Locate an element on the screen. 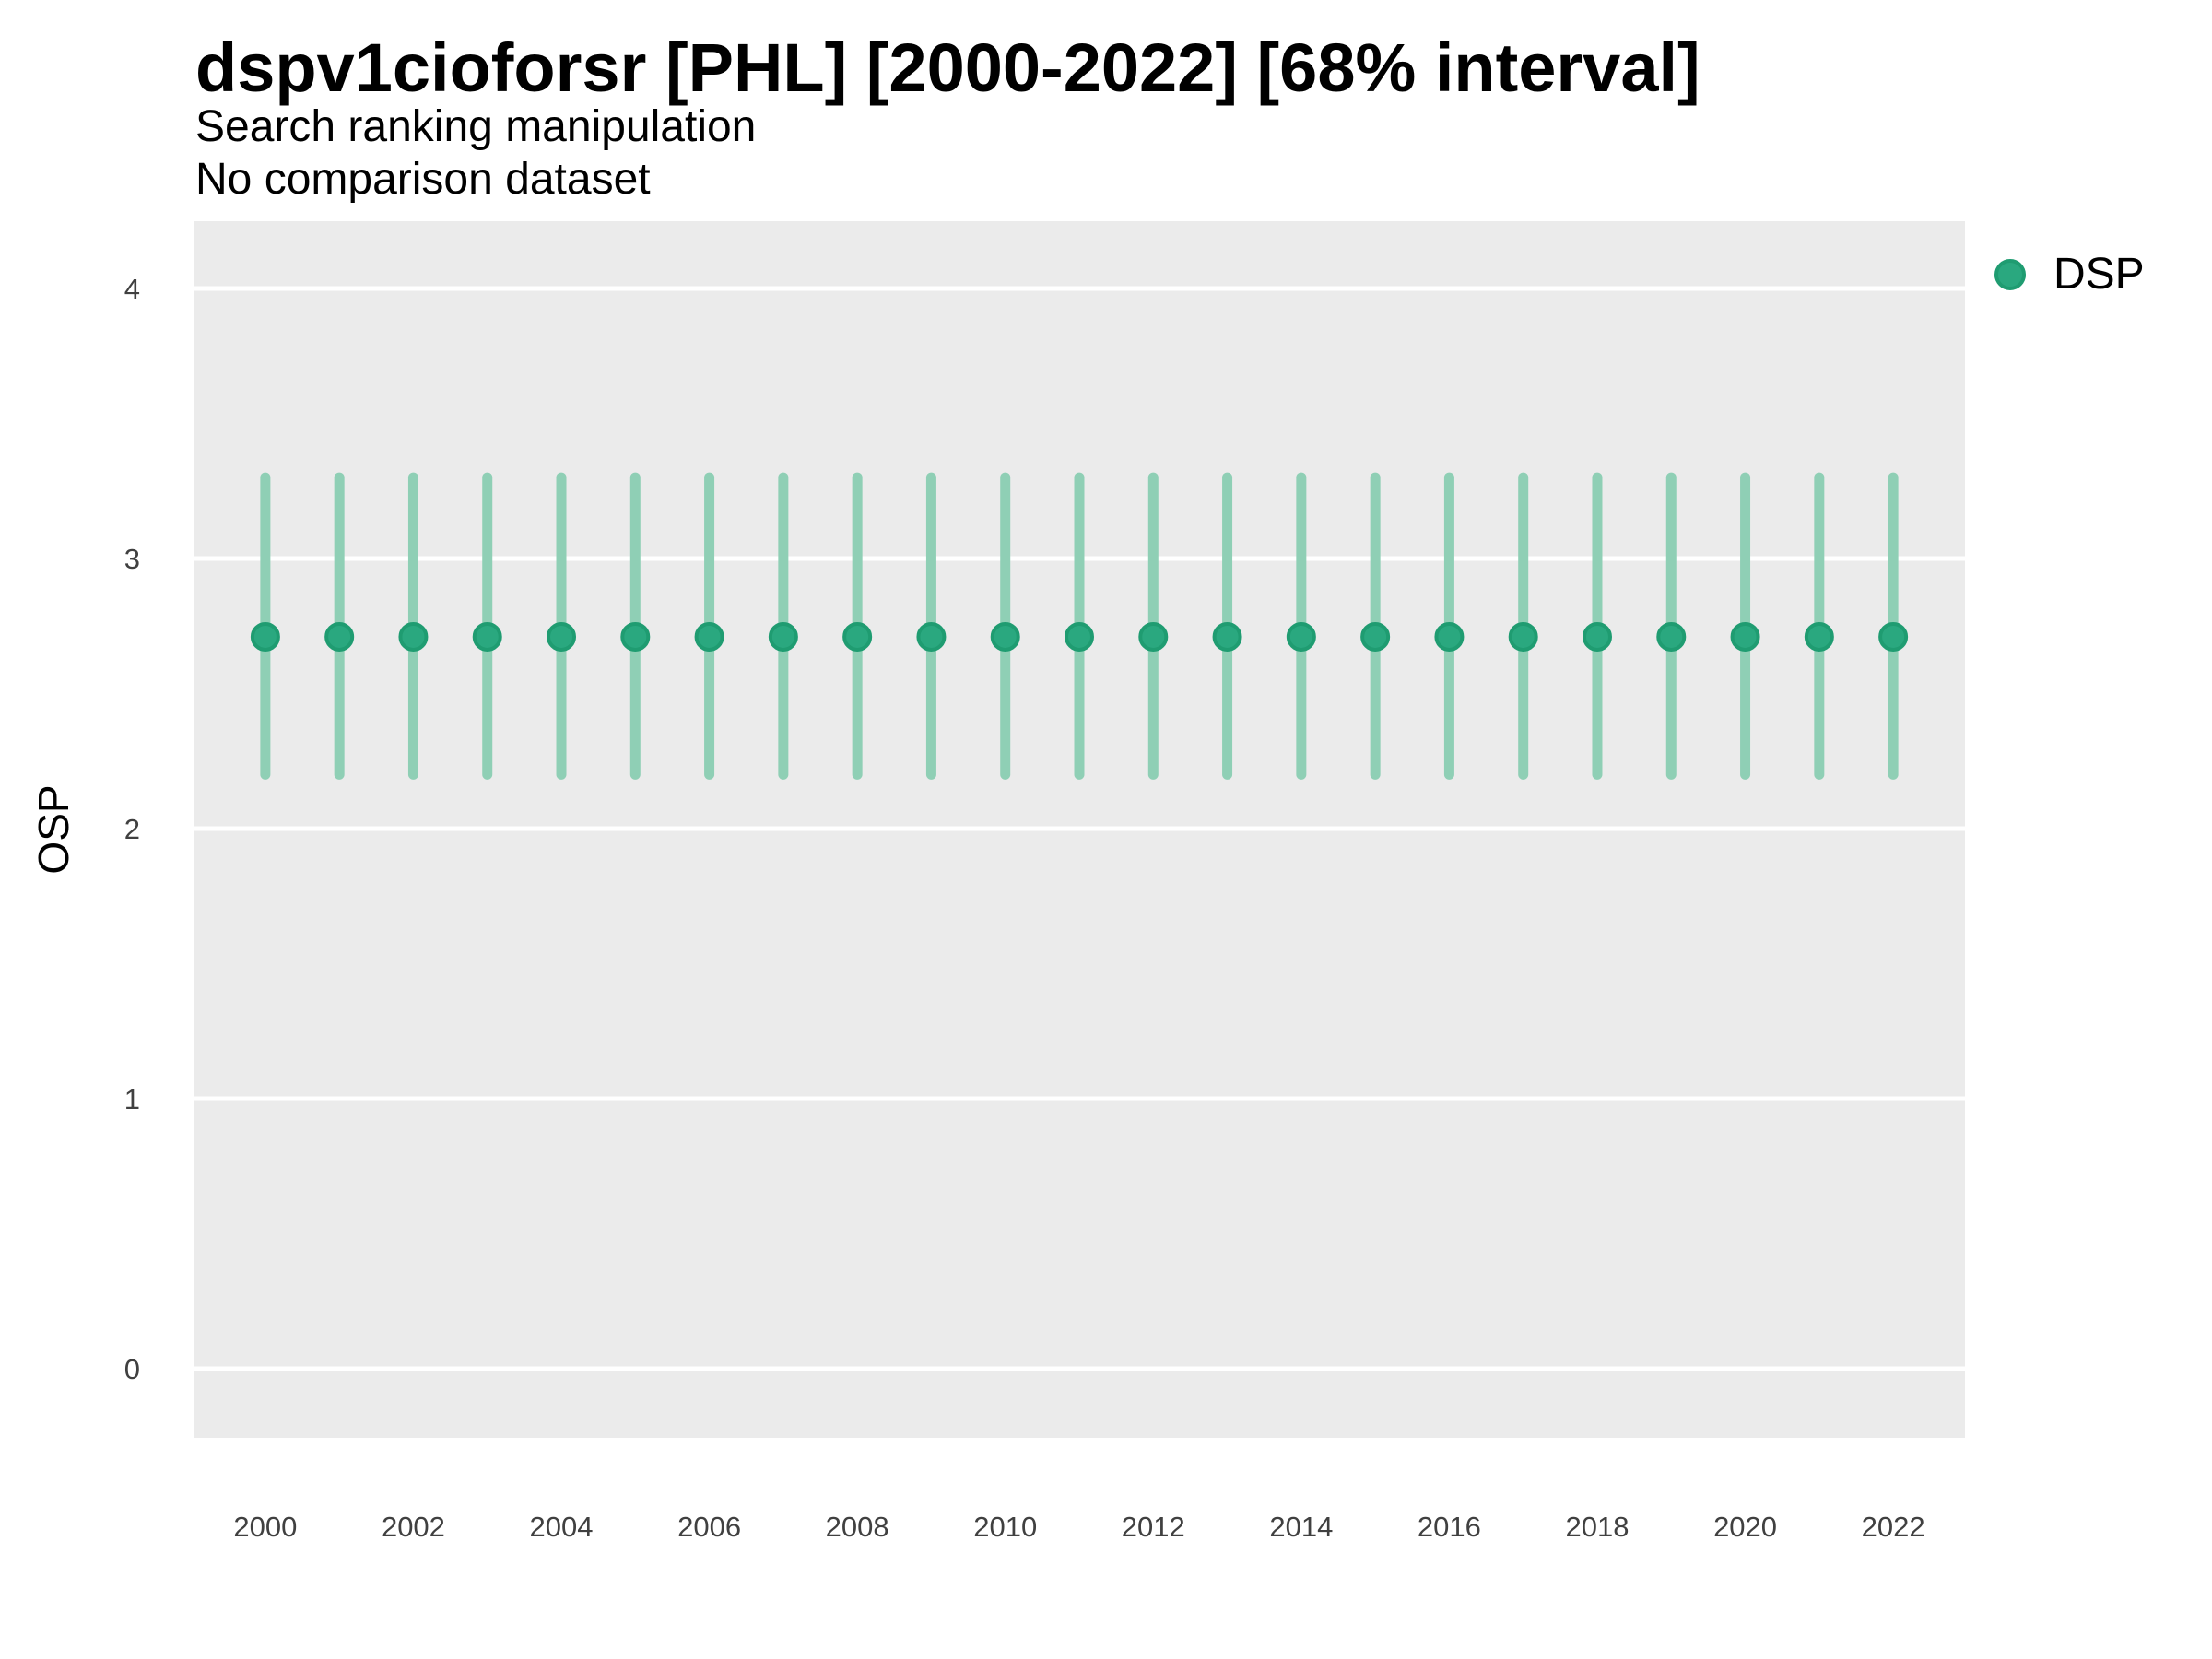  y-tick-label-4: 4 is located at coordinates (132, 289).